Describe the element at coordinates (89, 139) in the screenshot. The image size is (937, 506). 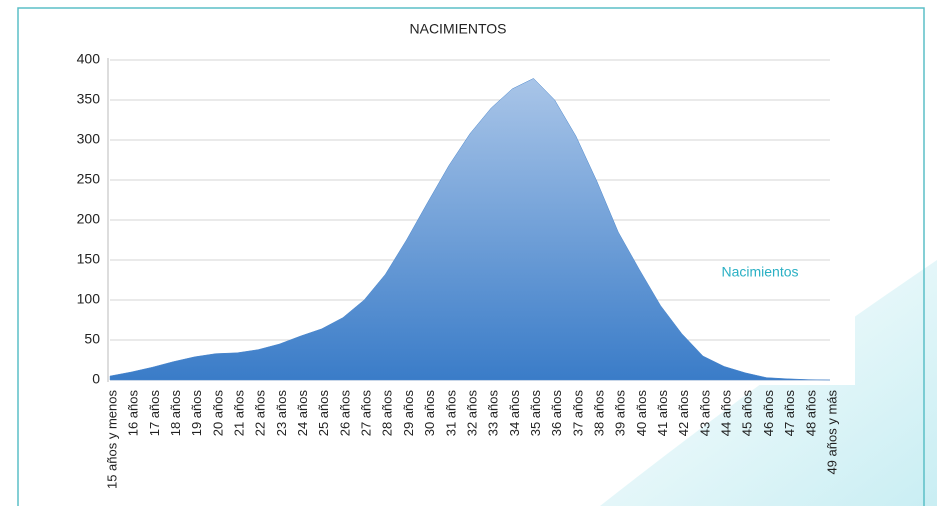
I see `y-tick-label: 300` at that location.